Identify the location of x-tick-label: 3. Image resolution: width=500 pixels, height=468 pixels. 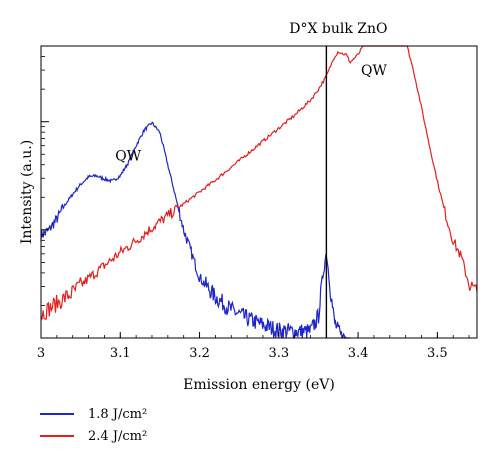
(41, 353).